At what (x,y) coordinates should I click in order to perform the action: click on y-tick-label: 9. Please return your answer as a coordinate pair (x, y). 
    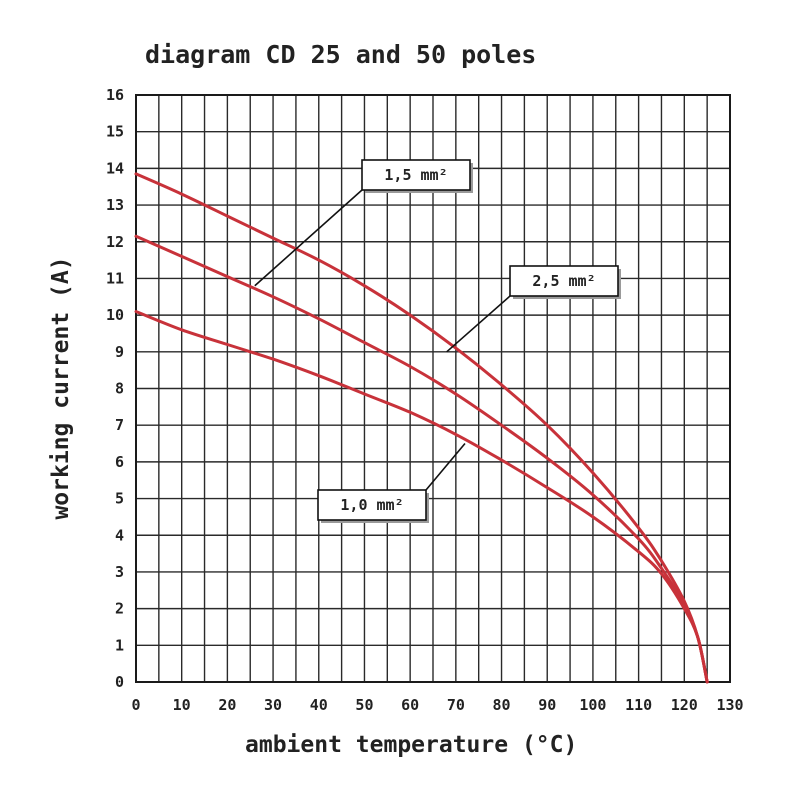
    Looking at the image, I should click on (119, 352).